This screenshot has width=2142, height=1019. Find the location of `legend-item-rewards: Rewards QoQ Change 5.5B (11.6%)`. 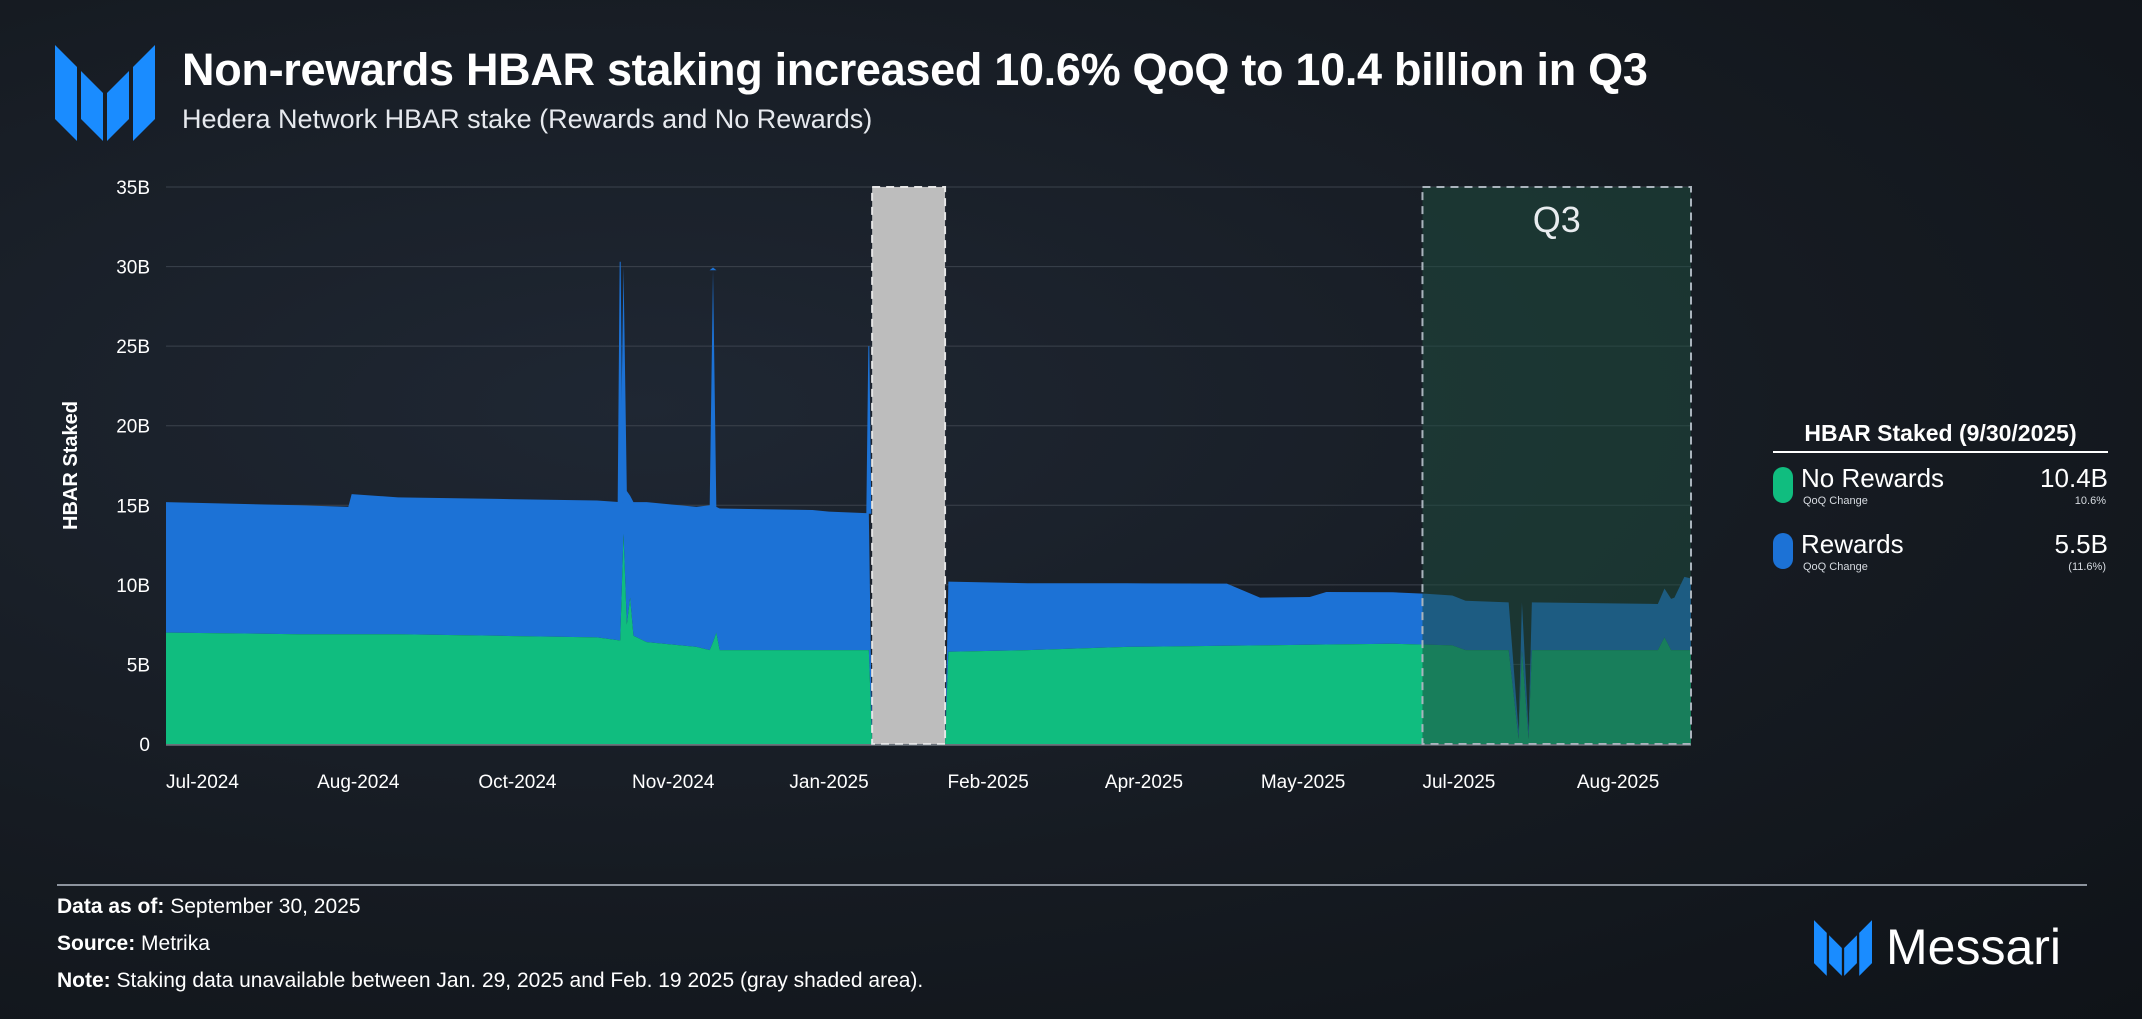

legend-item-rewards: Rewards QoQ Change 5.5B (11.6%) is located at coordinates (1940, 557).